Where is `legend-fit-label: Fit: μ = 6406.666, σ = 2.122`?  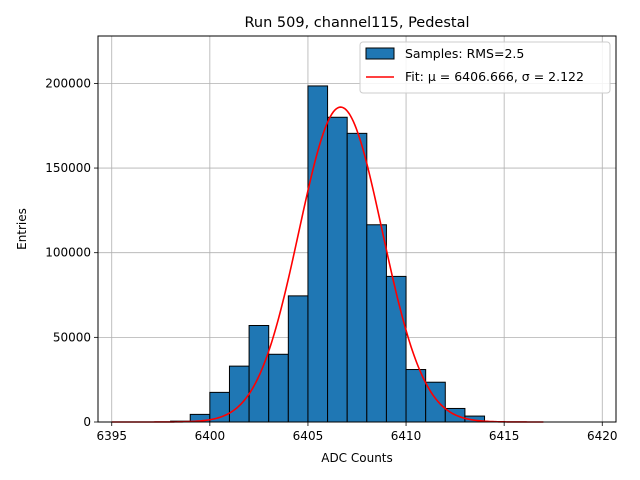 legend-fit-label: Fit: μ = 6406.666, σ = 2.122 is located at coordinates (494, 76).